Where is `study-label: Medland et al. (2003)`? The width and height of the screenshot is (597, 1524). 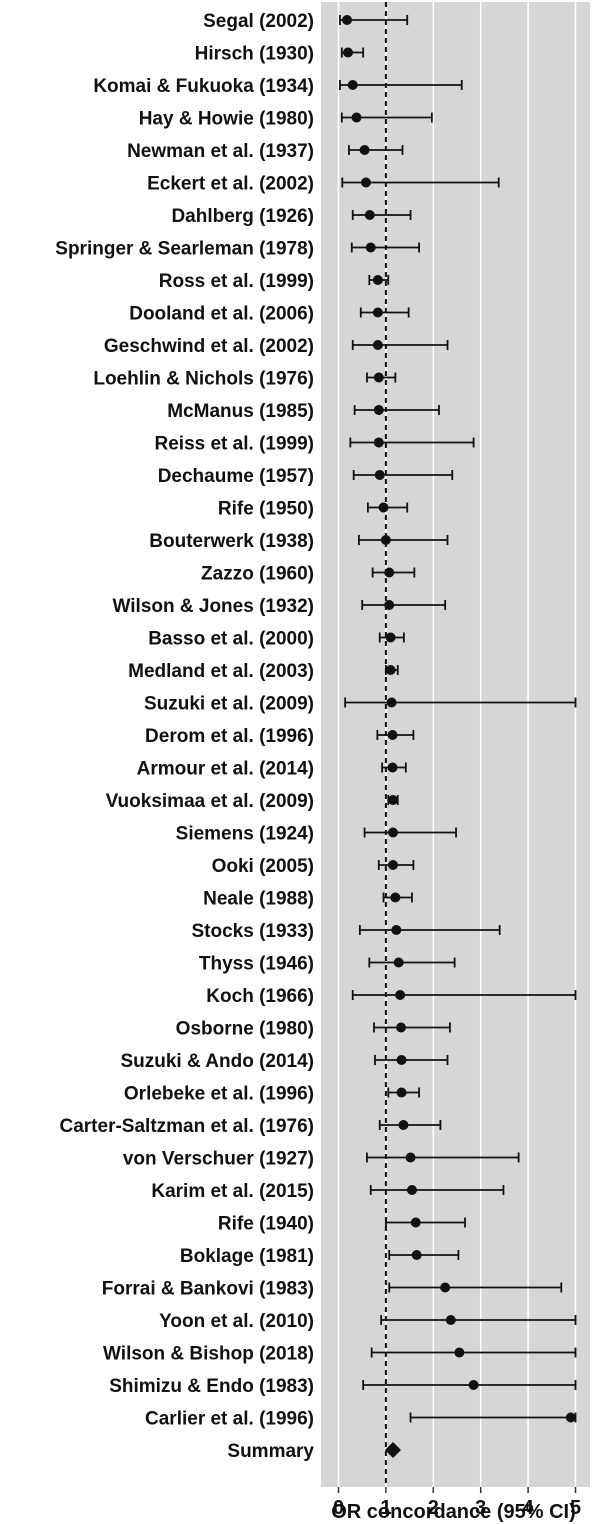
study-label: Medland et al. (2003) is located at coordinates (221, 671).